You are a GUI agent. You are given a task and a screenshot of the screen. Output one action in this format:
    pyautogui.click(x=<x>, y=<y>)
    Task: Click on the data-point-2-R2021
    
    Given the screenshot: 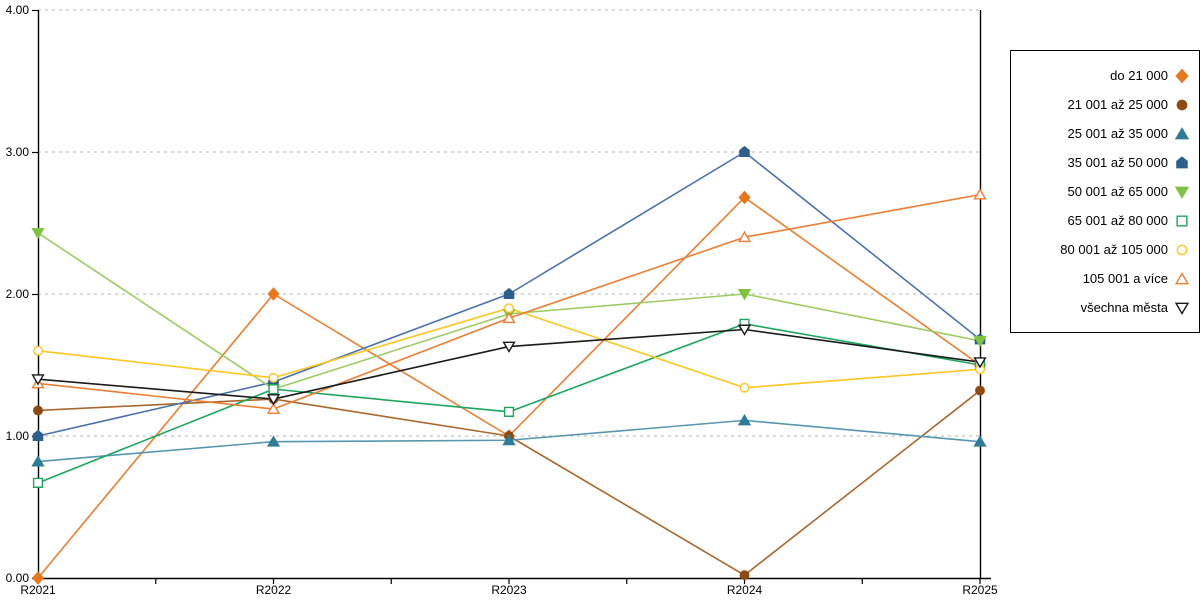 What is the action you would take?
    pyautogui.click(x=38, y=461)
    